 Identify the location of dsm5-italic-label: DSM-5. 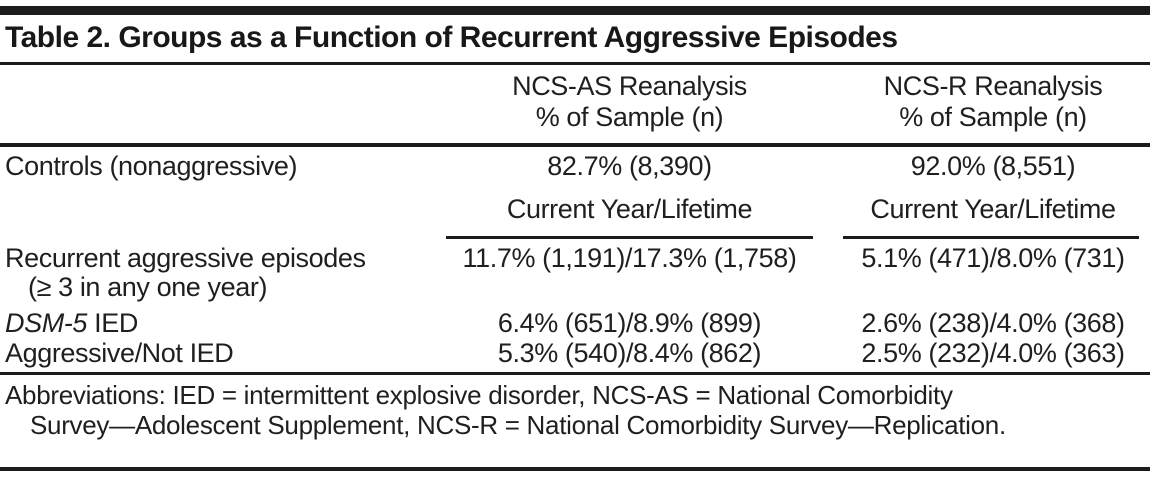
(46, 323).